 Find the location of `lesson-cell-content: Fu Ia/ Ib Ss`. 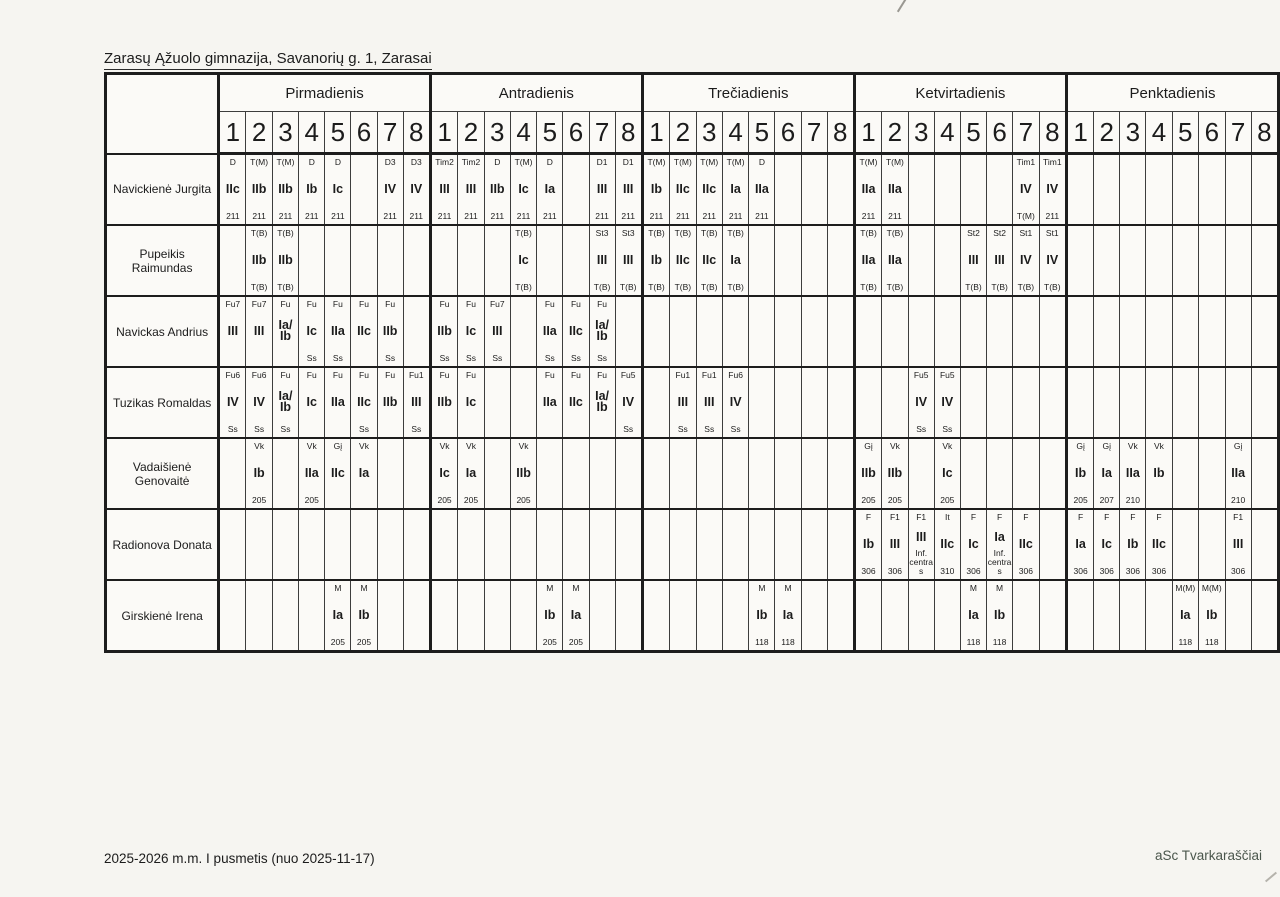

lesson-cell-content: Fu Ia/ Ib Ss is located at coordinates (602, 331).